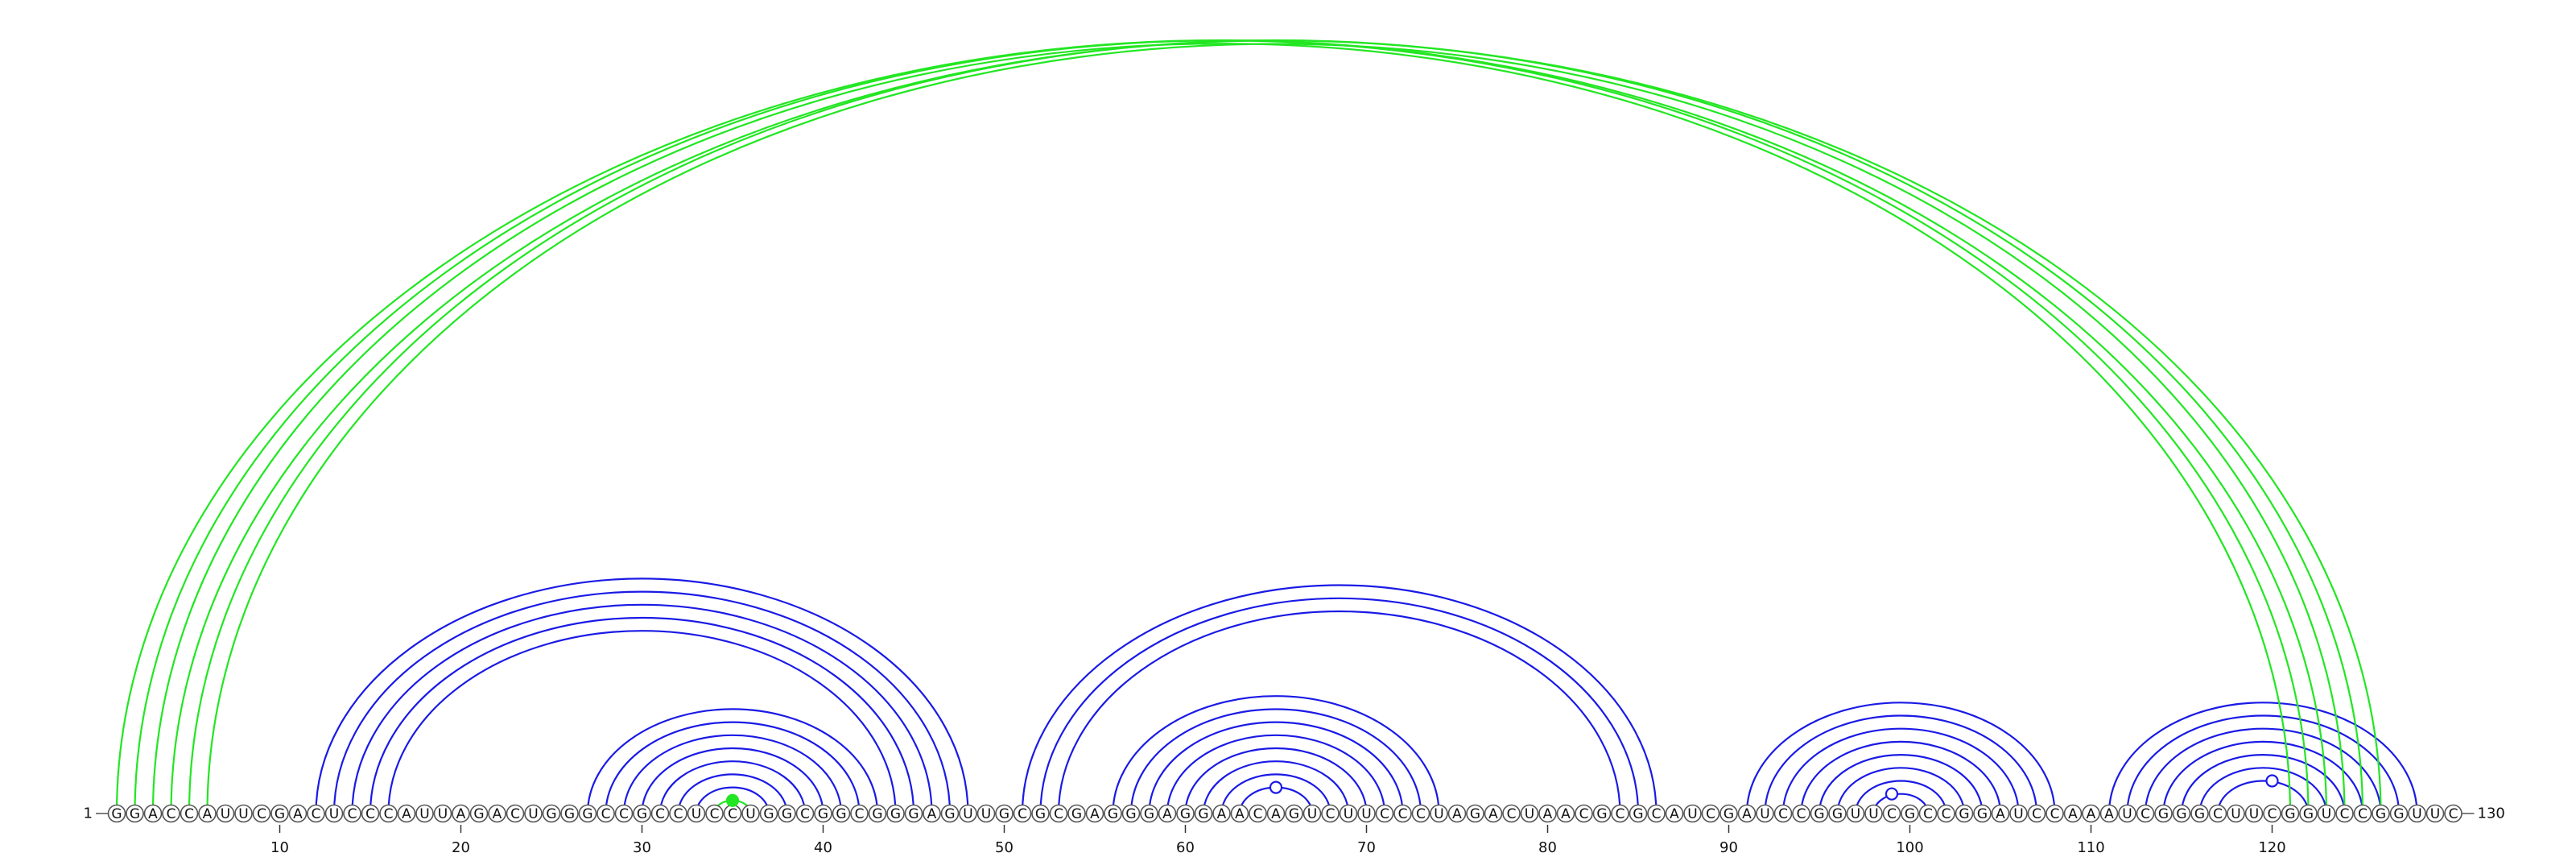 This screenshot has height=857, width=2576. What do you see at coordinates (1837, 813) in the screenshot?
I see `nucleotide-96: G` at bounding box center [1837, 813].